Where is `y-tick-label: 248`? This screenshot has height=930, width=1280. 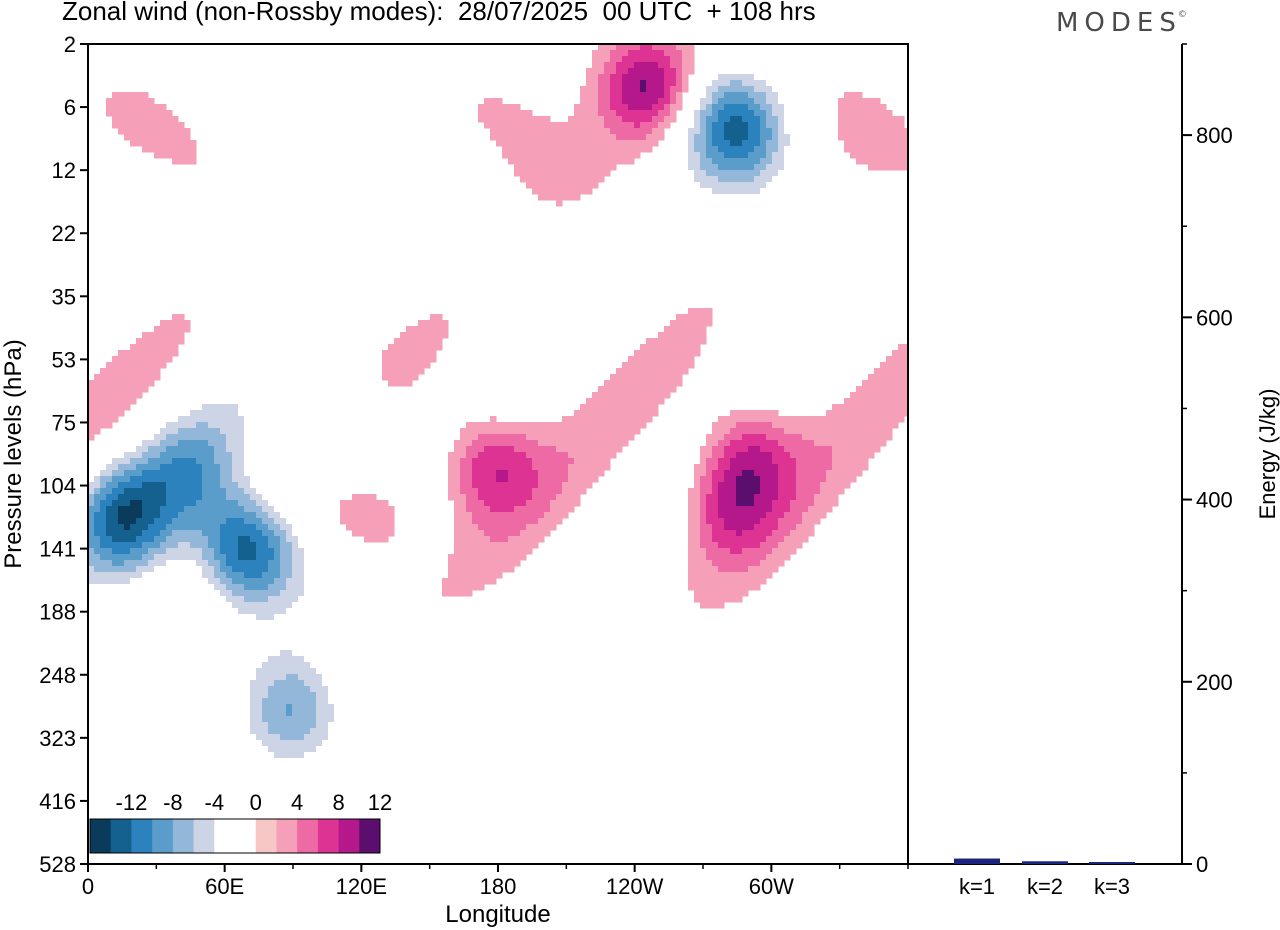
y-tick-label: 248 is located at coordinates (57, 675).